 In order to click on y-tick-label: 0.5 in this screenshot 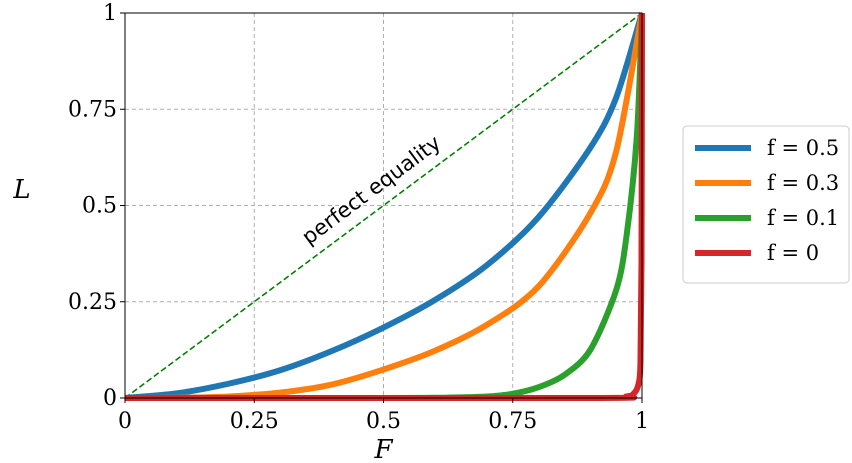, I will do `click(99, 206)`.